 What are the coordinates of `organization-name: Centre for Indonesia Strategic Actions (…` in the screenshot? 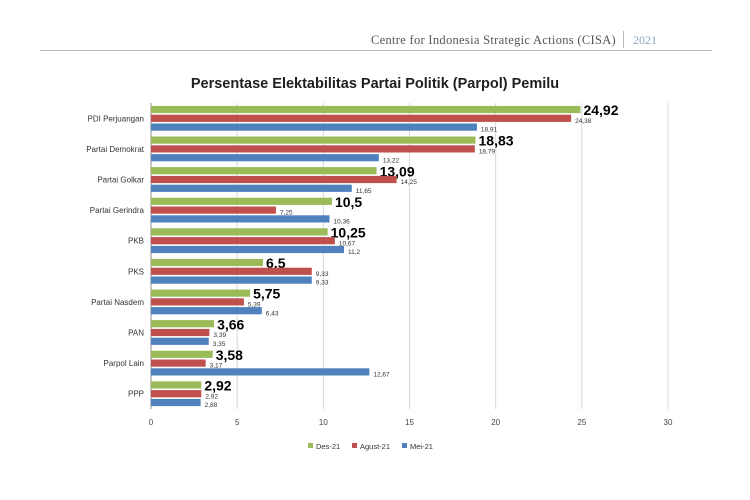 It's located at (493, 40).